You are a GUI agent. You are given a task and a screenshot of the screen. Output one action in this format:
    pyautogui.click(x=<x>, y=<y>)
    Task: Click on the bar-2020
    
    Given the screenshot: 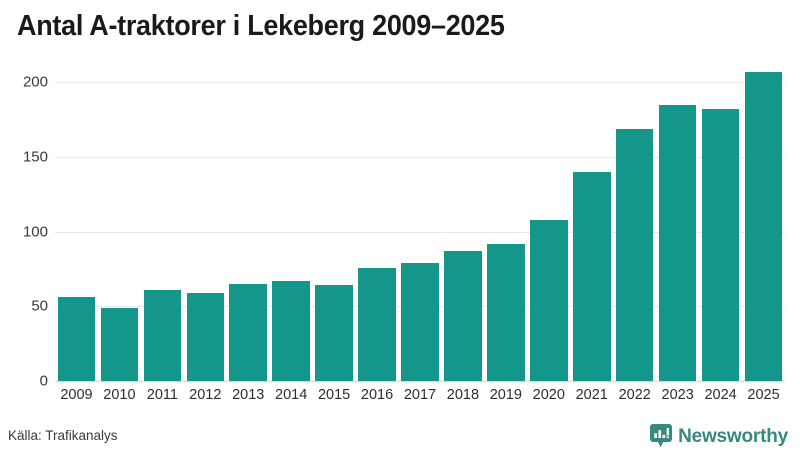 What is the action you would take?
    pyautogui.click(x=549, y=300)
    